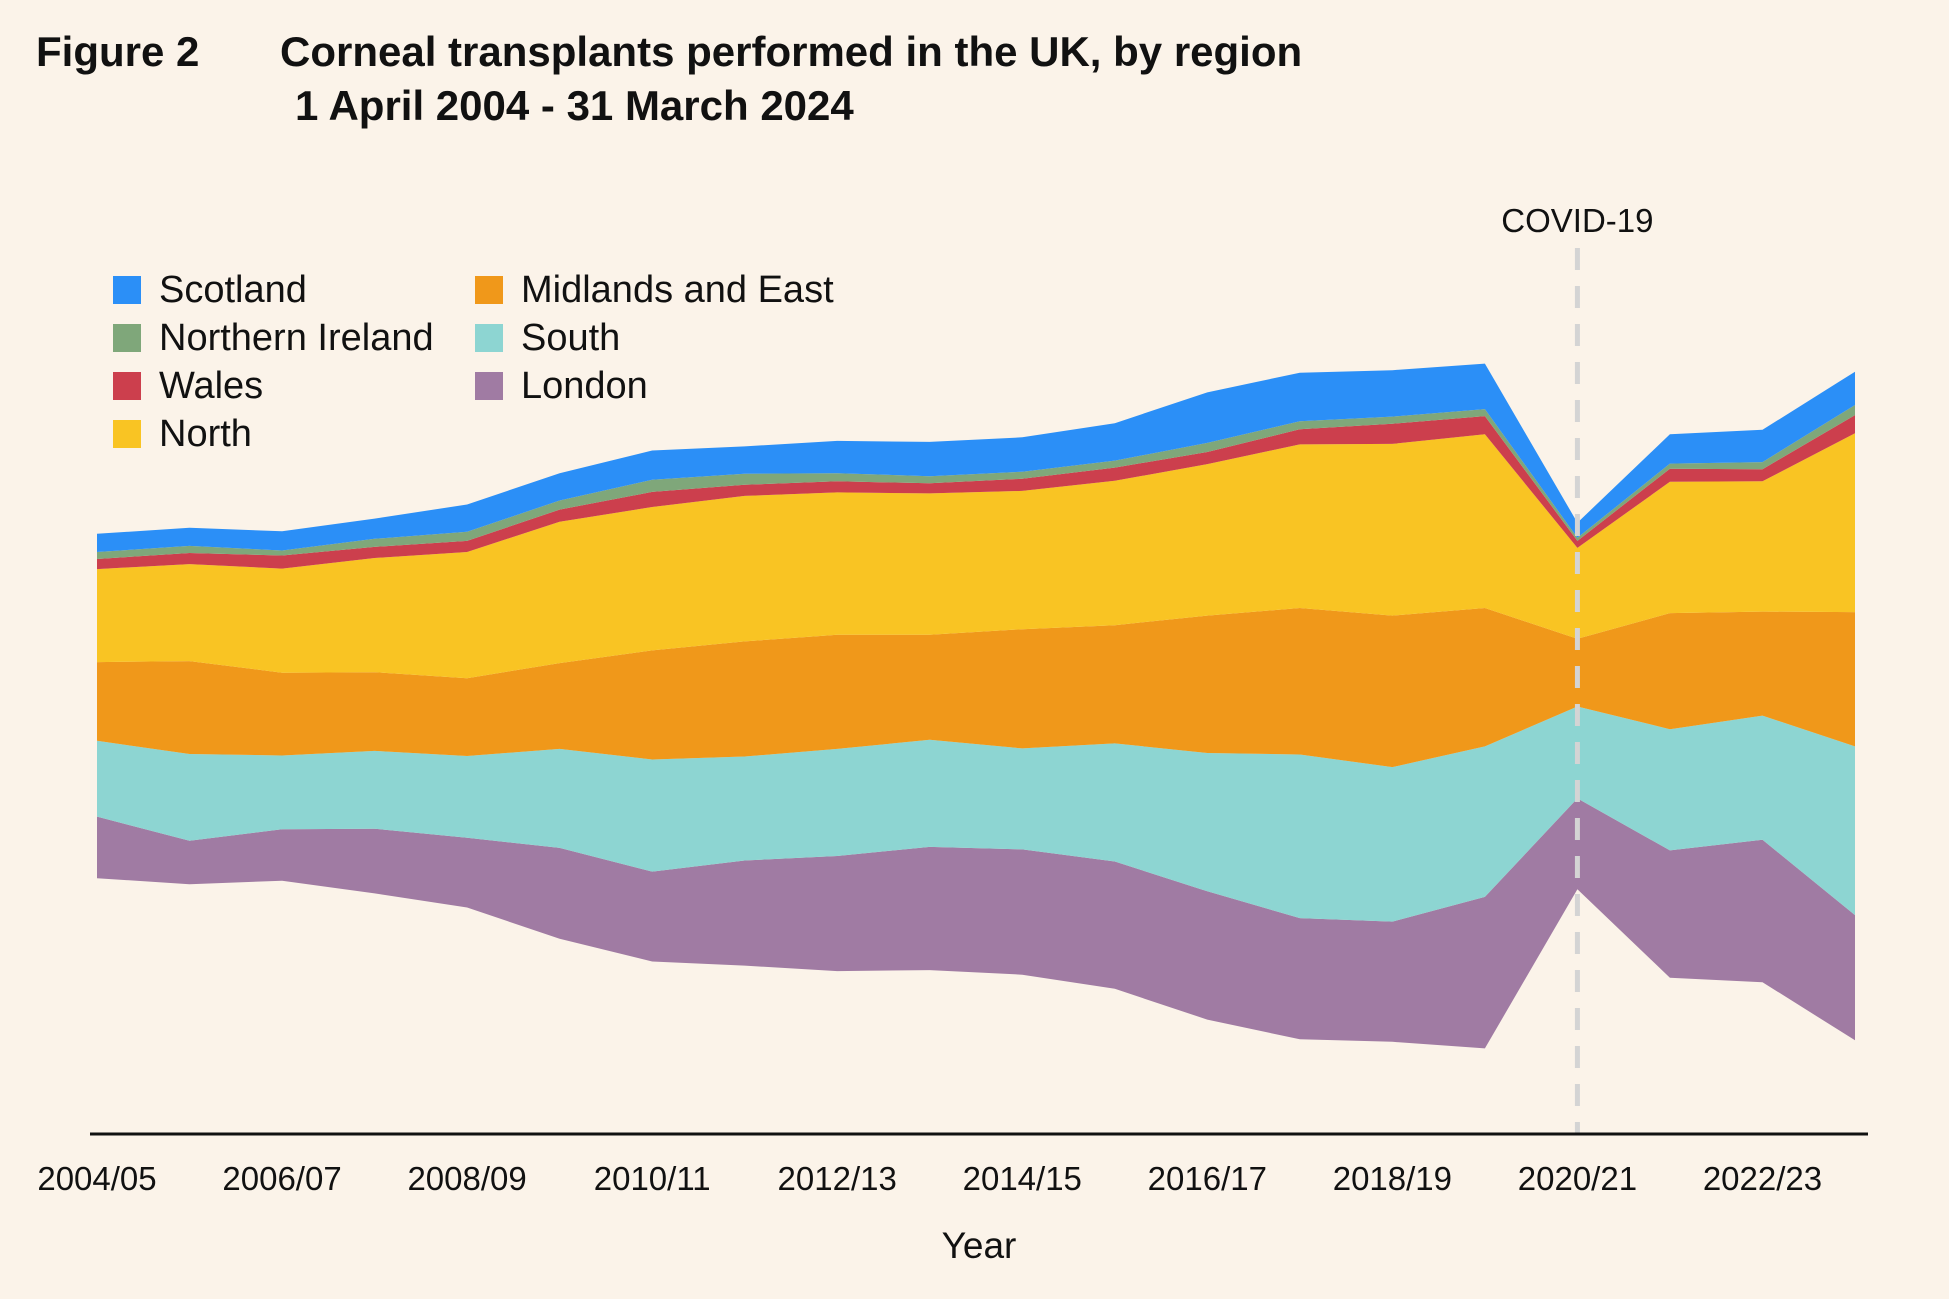  Describe the element at coordinates (466, 1178) in the screenshot. I see `x-tick-label: 2008/09` at that location.